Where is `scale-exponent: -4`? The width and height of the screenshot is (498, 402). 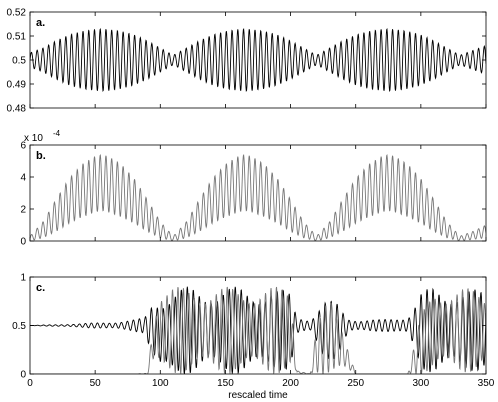
scale-exponent: -4 is located at coordinates (57, 133).